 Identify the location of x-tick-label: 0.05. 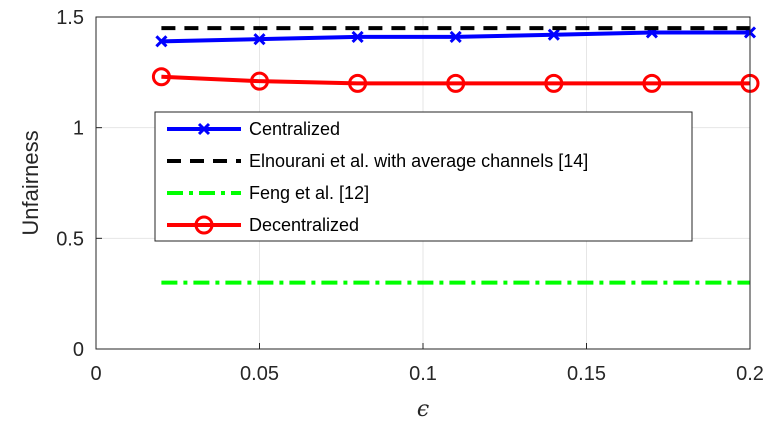
(259, 374).